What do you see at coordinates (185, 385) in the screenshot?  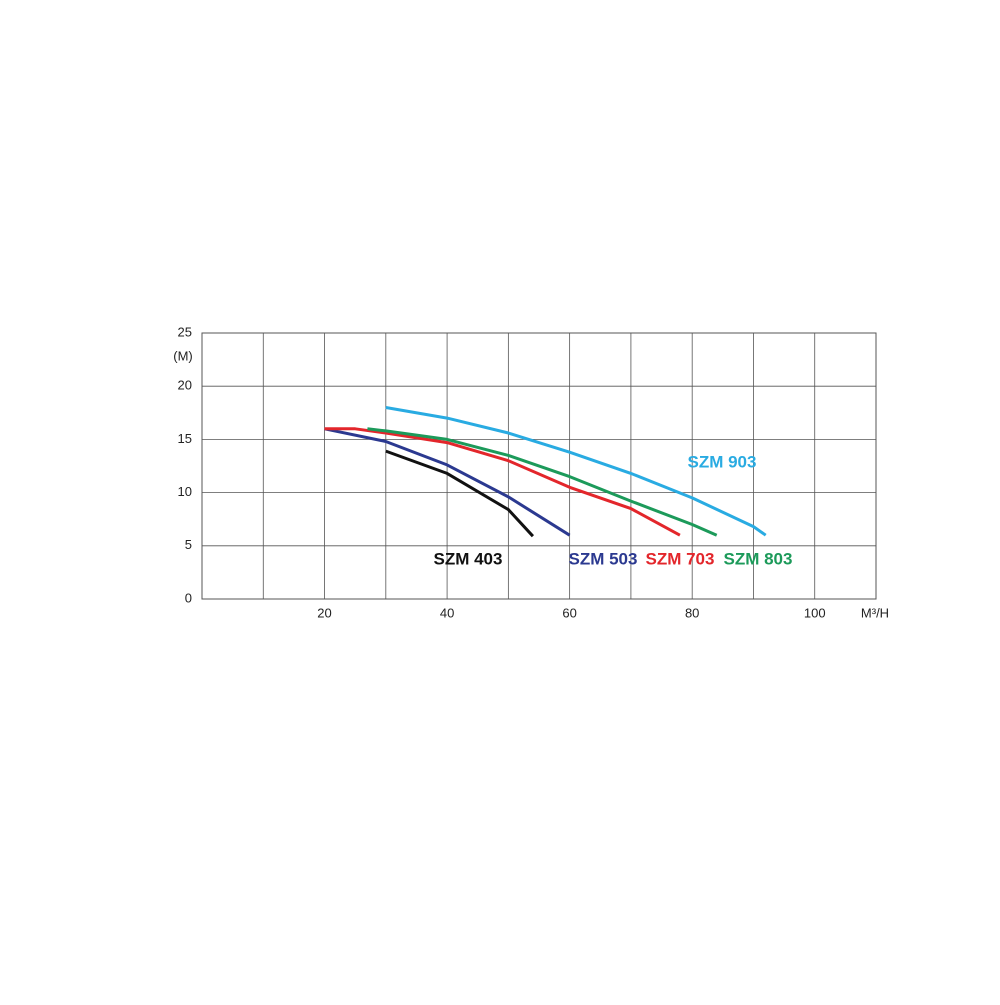 I see `y-tick-label: 20` at bounding box center [185, 385].